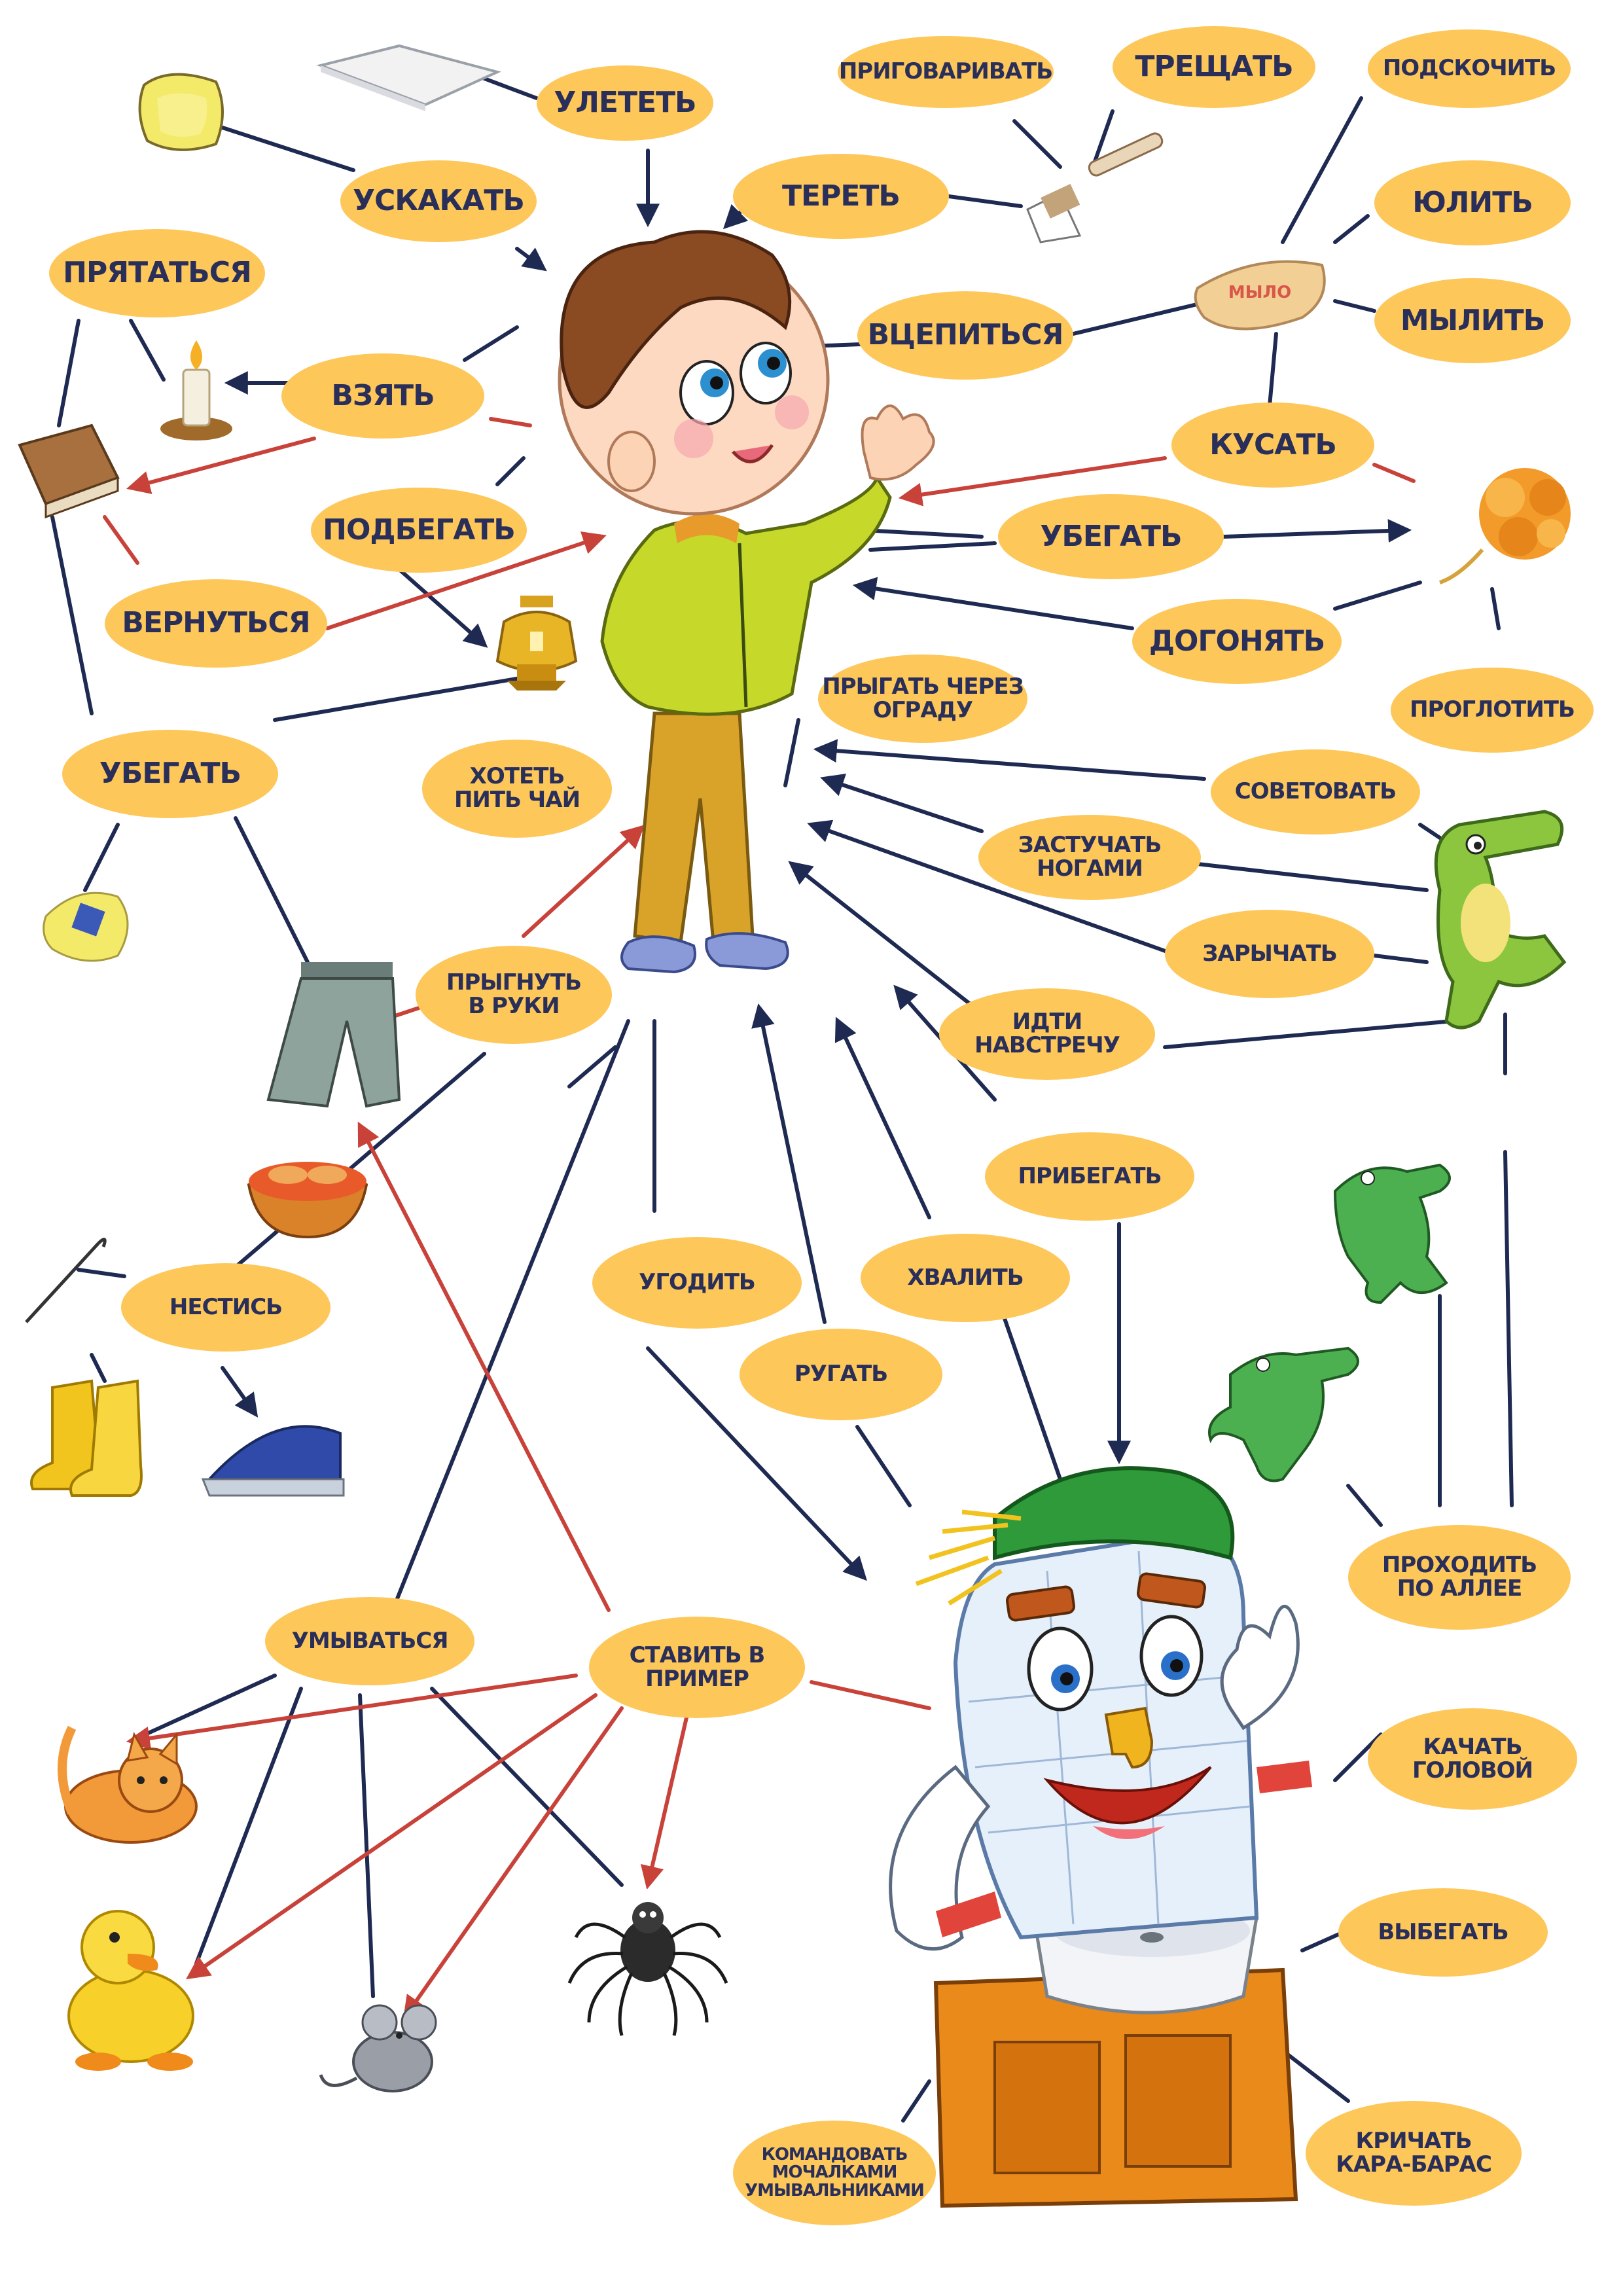  I want to click on node-dogonyat: ДОГОНЯТЬ, so click(1237, 641).